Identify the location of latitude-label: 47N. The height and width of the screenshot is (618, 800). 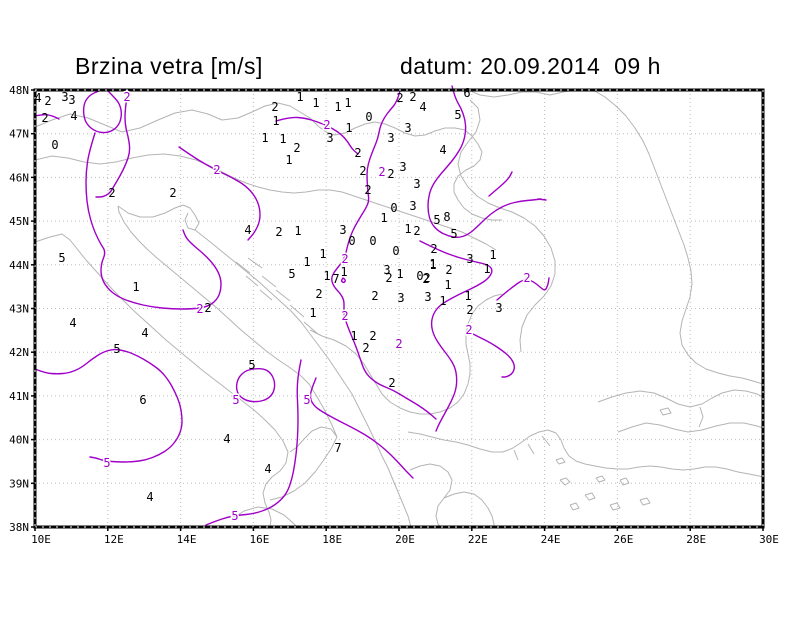
(19, 134).